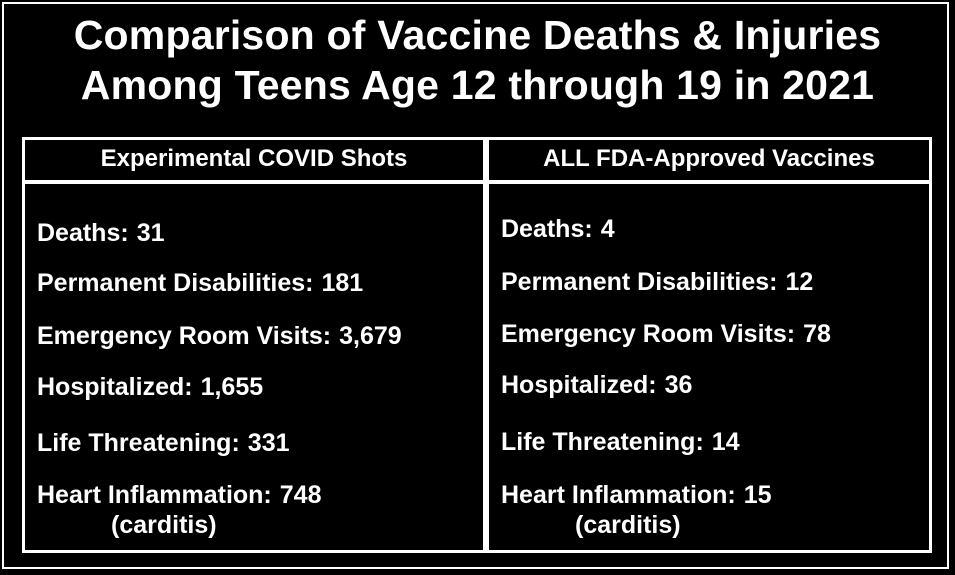  I want to click on left-stat-permanent-disabilities: Permanent Disabilities: 181, so click(200, 283).